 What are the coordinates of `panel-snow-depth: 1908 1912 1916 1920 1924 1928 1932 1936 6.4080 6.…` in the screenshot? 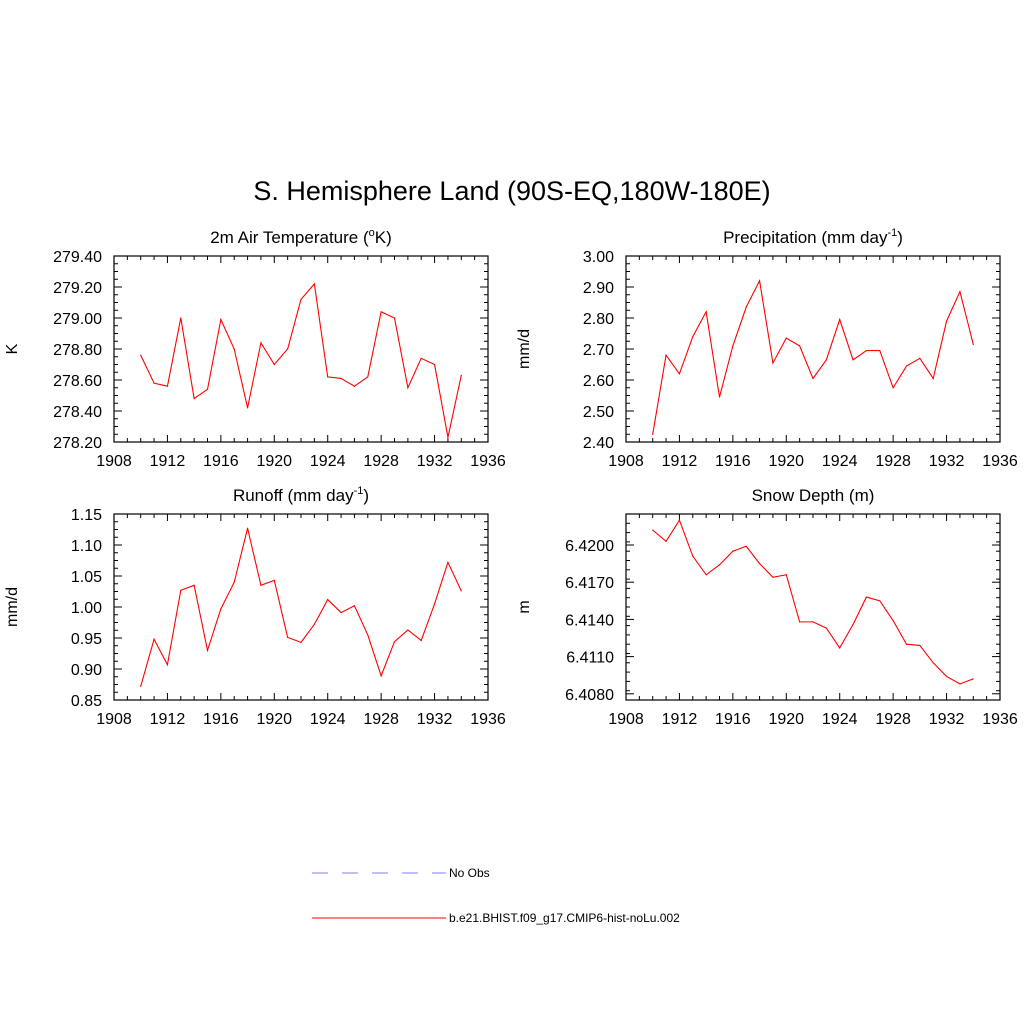 It's located at (767, 607).